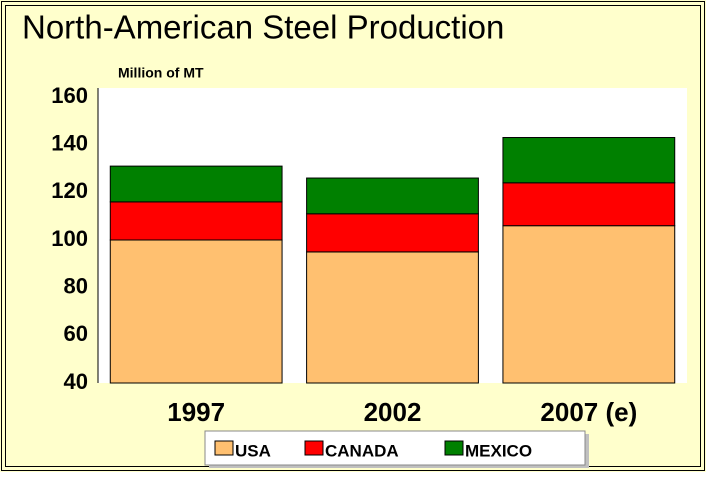  Describe the element at coordinates (69, 238) in the screenshot. I see `y-tick-label: 100` at that location.